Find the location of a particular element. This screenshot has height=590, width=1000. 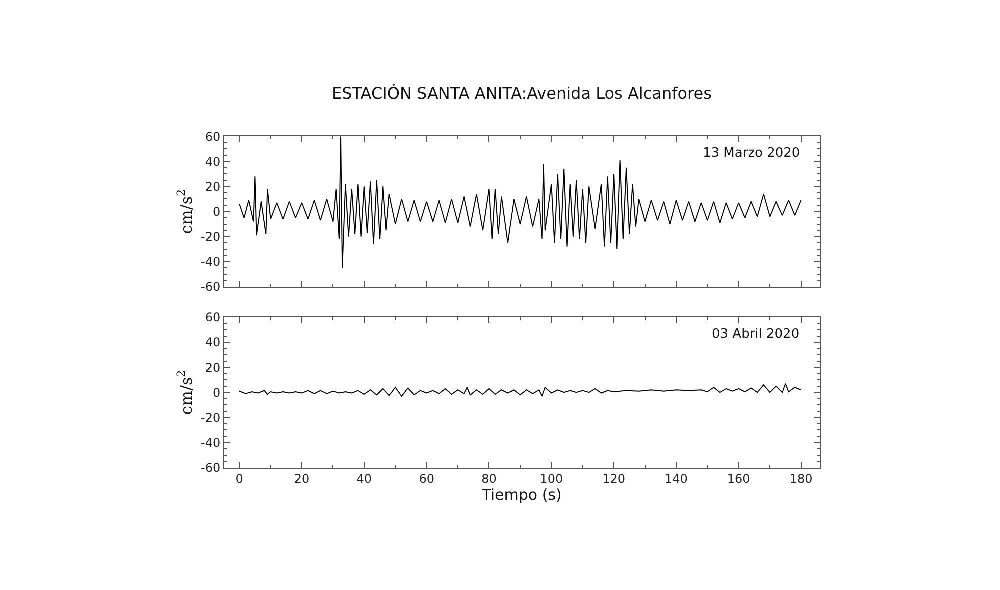

annotation: 13 Marzo 2020 is located at coordinates (751, 153).